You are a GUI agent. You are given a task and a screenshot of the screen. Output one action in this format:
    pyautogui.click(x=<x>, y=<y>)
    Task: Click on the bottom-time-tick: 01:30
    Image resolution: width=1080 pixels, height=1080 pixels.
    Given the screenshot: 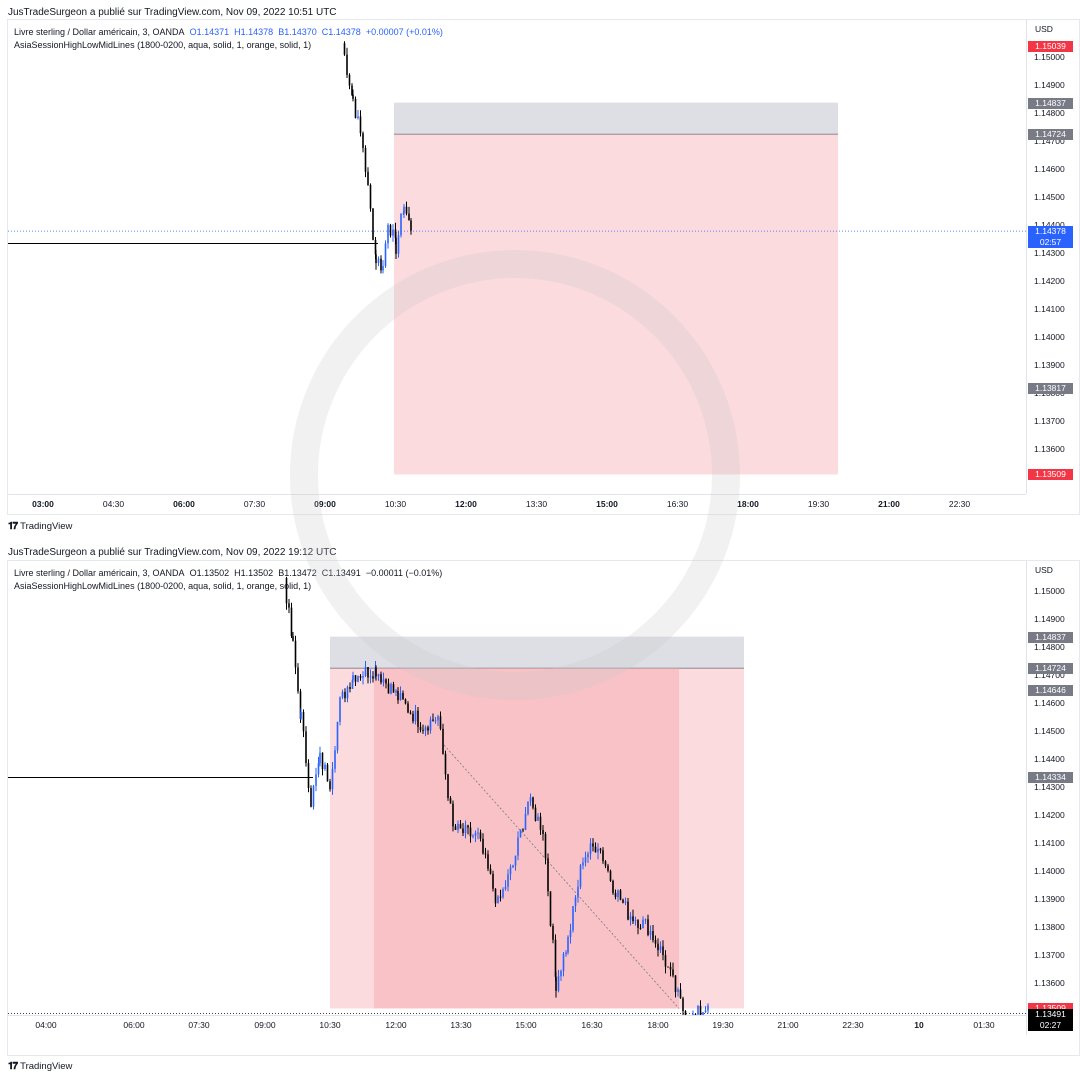 What is the action you would take?
    pyautogui.click(x=984, y=1025)
    